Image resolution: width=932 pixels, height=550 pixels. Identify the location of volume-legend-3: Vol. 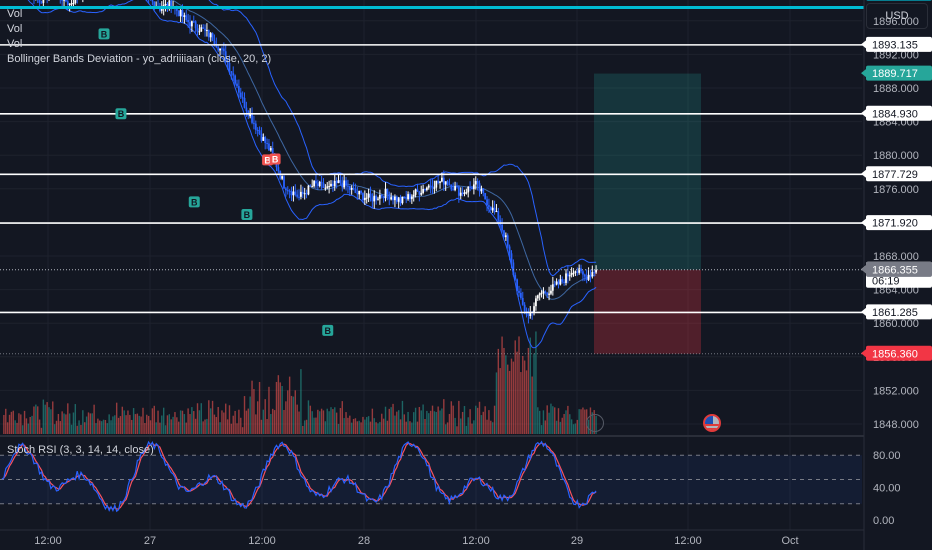
(15, 44).